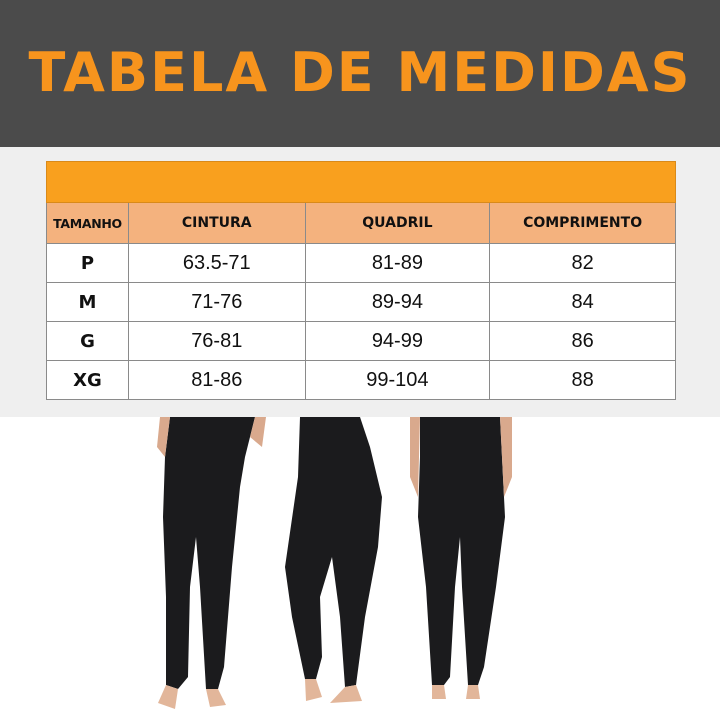  What do you see at coordinates (216, 302) in the screenshot?
I see `cintura-cell: 71-76` at bounding box center [216, 302].